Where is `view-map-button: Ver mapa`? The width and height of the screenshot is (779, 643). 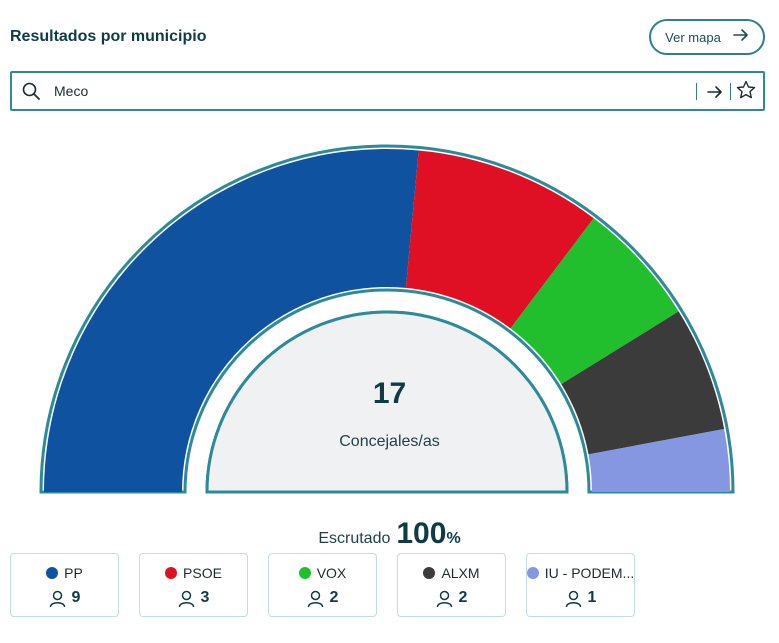 view-map-button: Ver mapa is located at coordinates (707, 37).